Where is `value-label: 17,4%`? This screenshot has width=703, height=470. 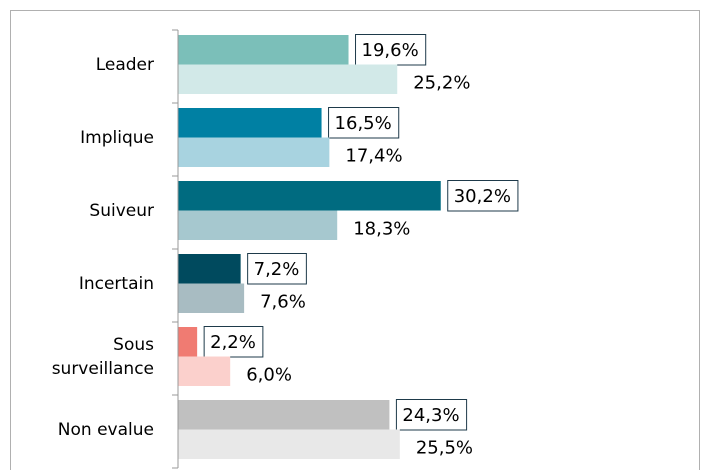
value-label: 17,4% is located at coordinates (373, 155).